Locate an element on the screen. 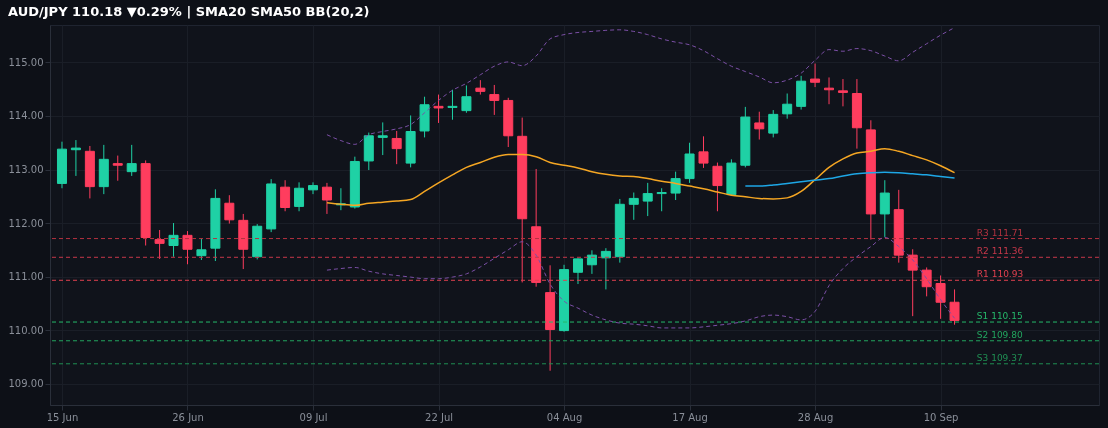 Image resolution: width=1108 pixels, height=428 pixels. x-tick-label: 10 Sep is located at coordinates (941, 417).